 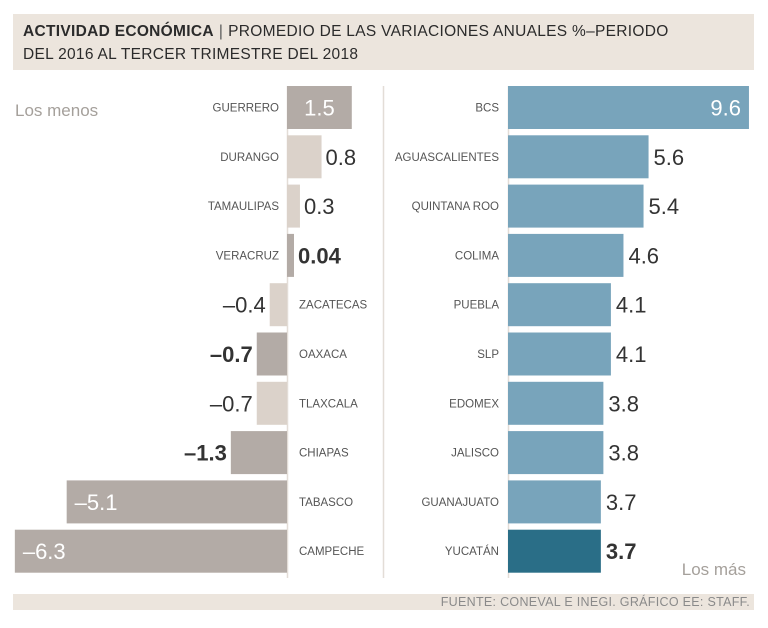 I want to click on value-label-tlaxcala: –0.7, so click(x=231, y=403).